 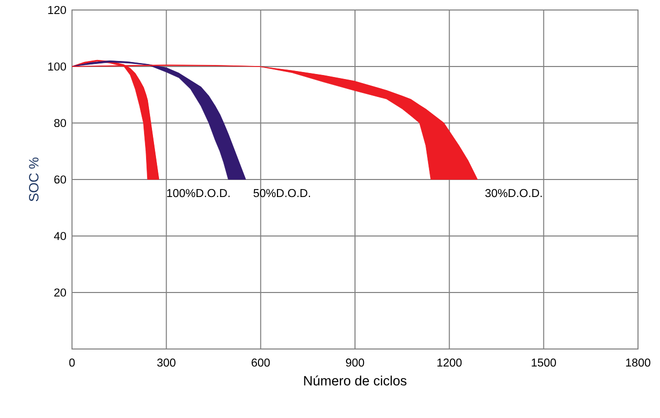 What do you see at coordinates (449, 362) in the screenshot?
I see `x-tick-label: 1200` at bounding box center [449, 362].